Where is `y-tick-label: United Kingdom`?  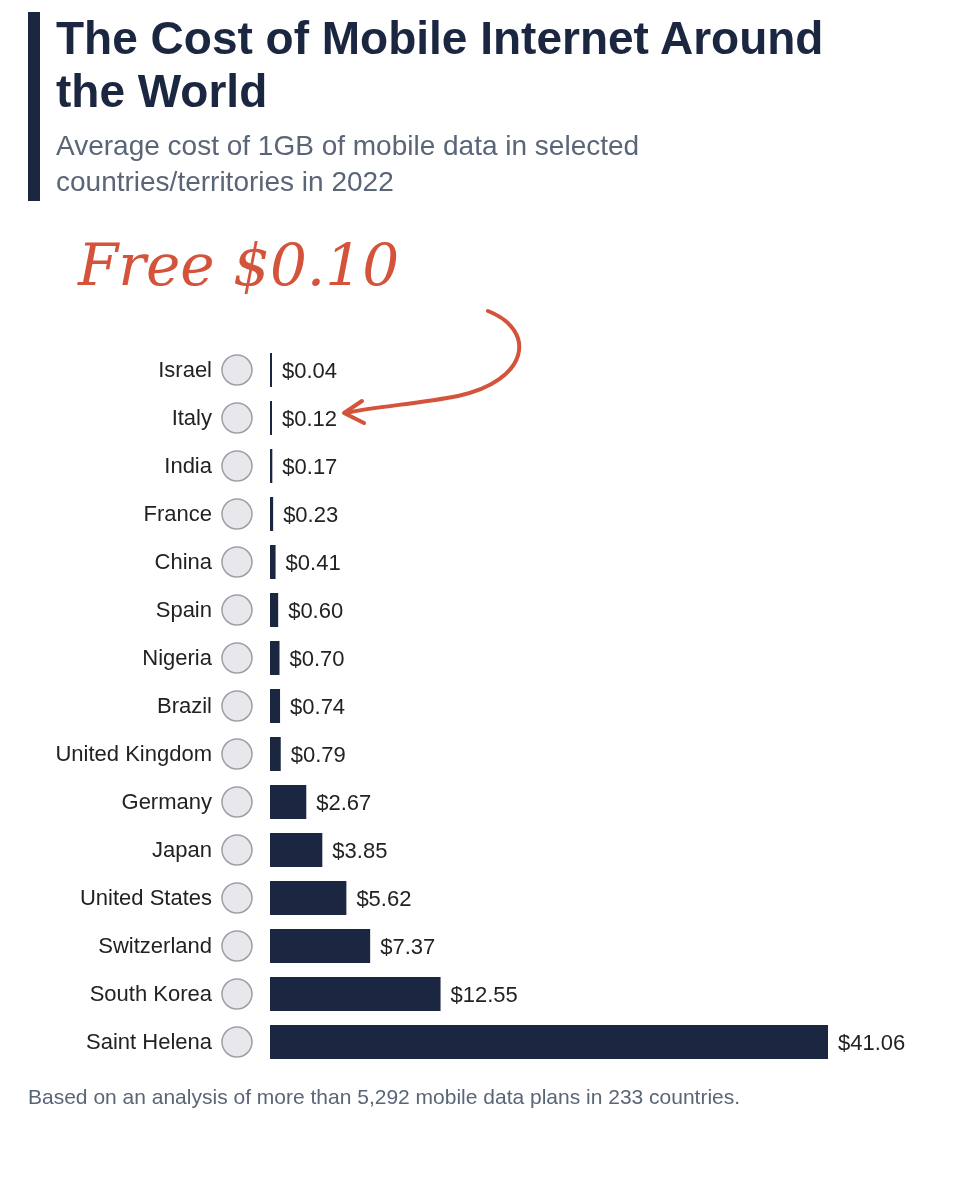 y-tick-label: United Kingdom is located at coordinates (133, 753).